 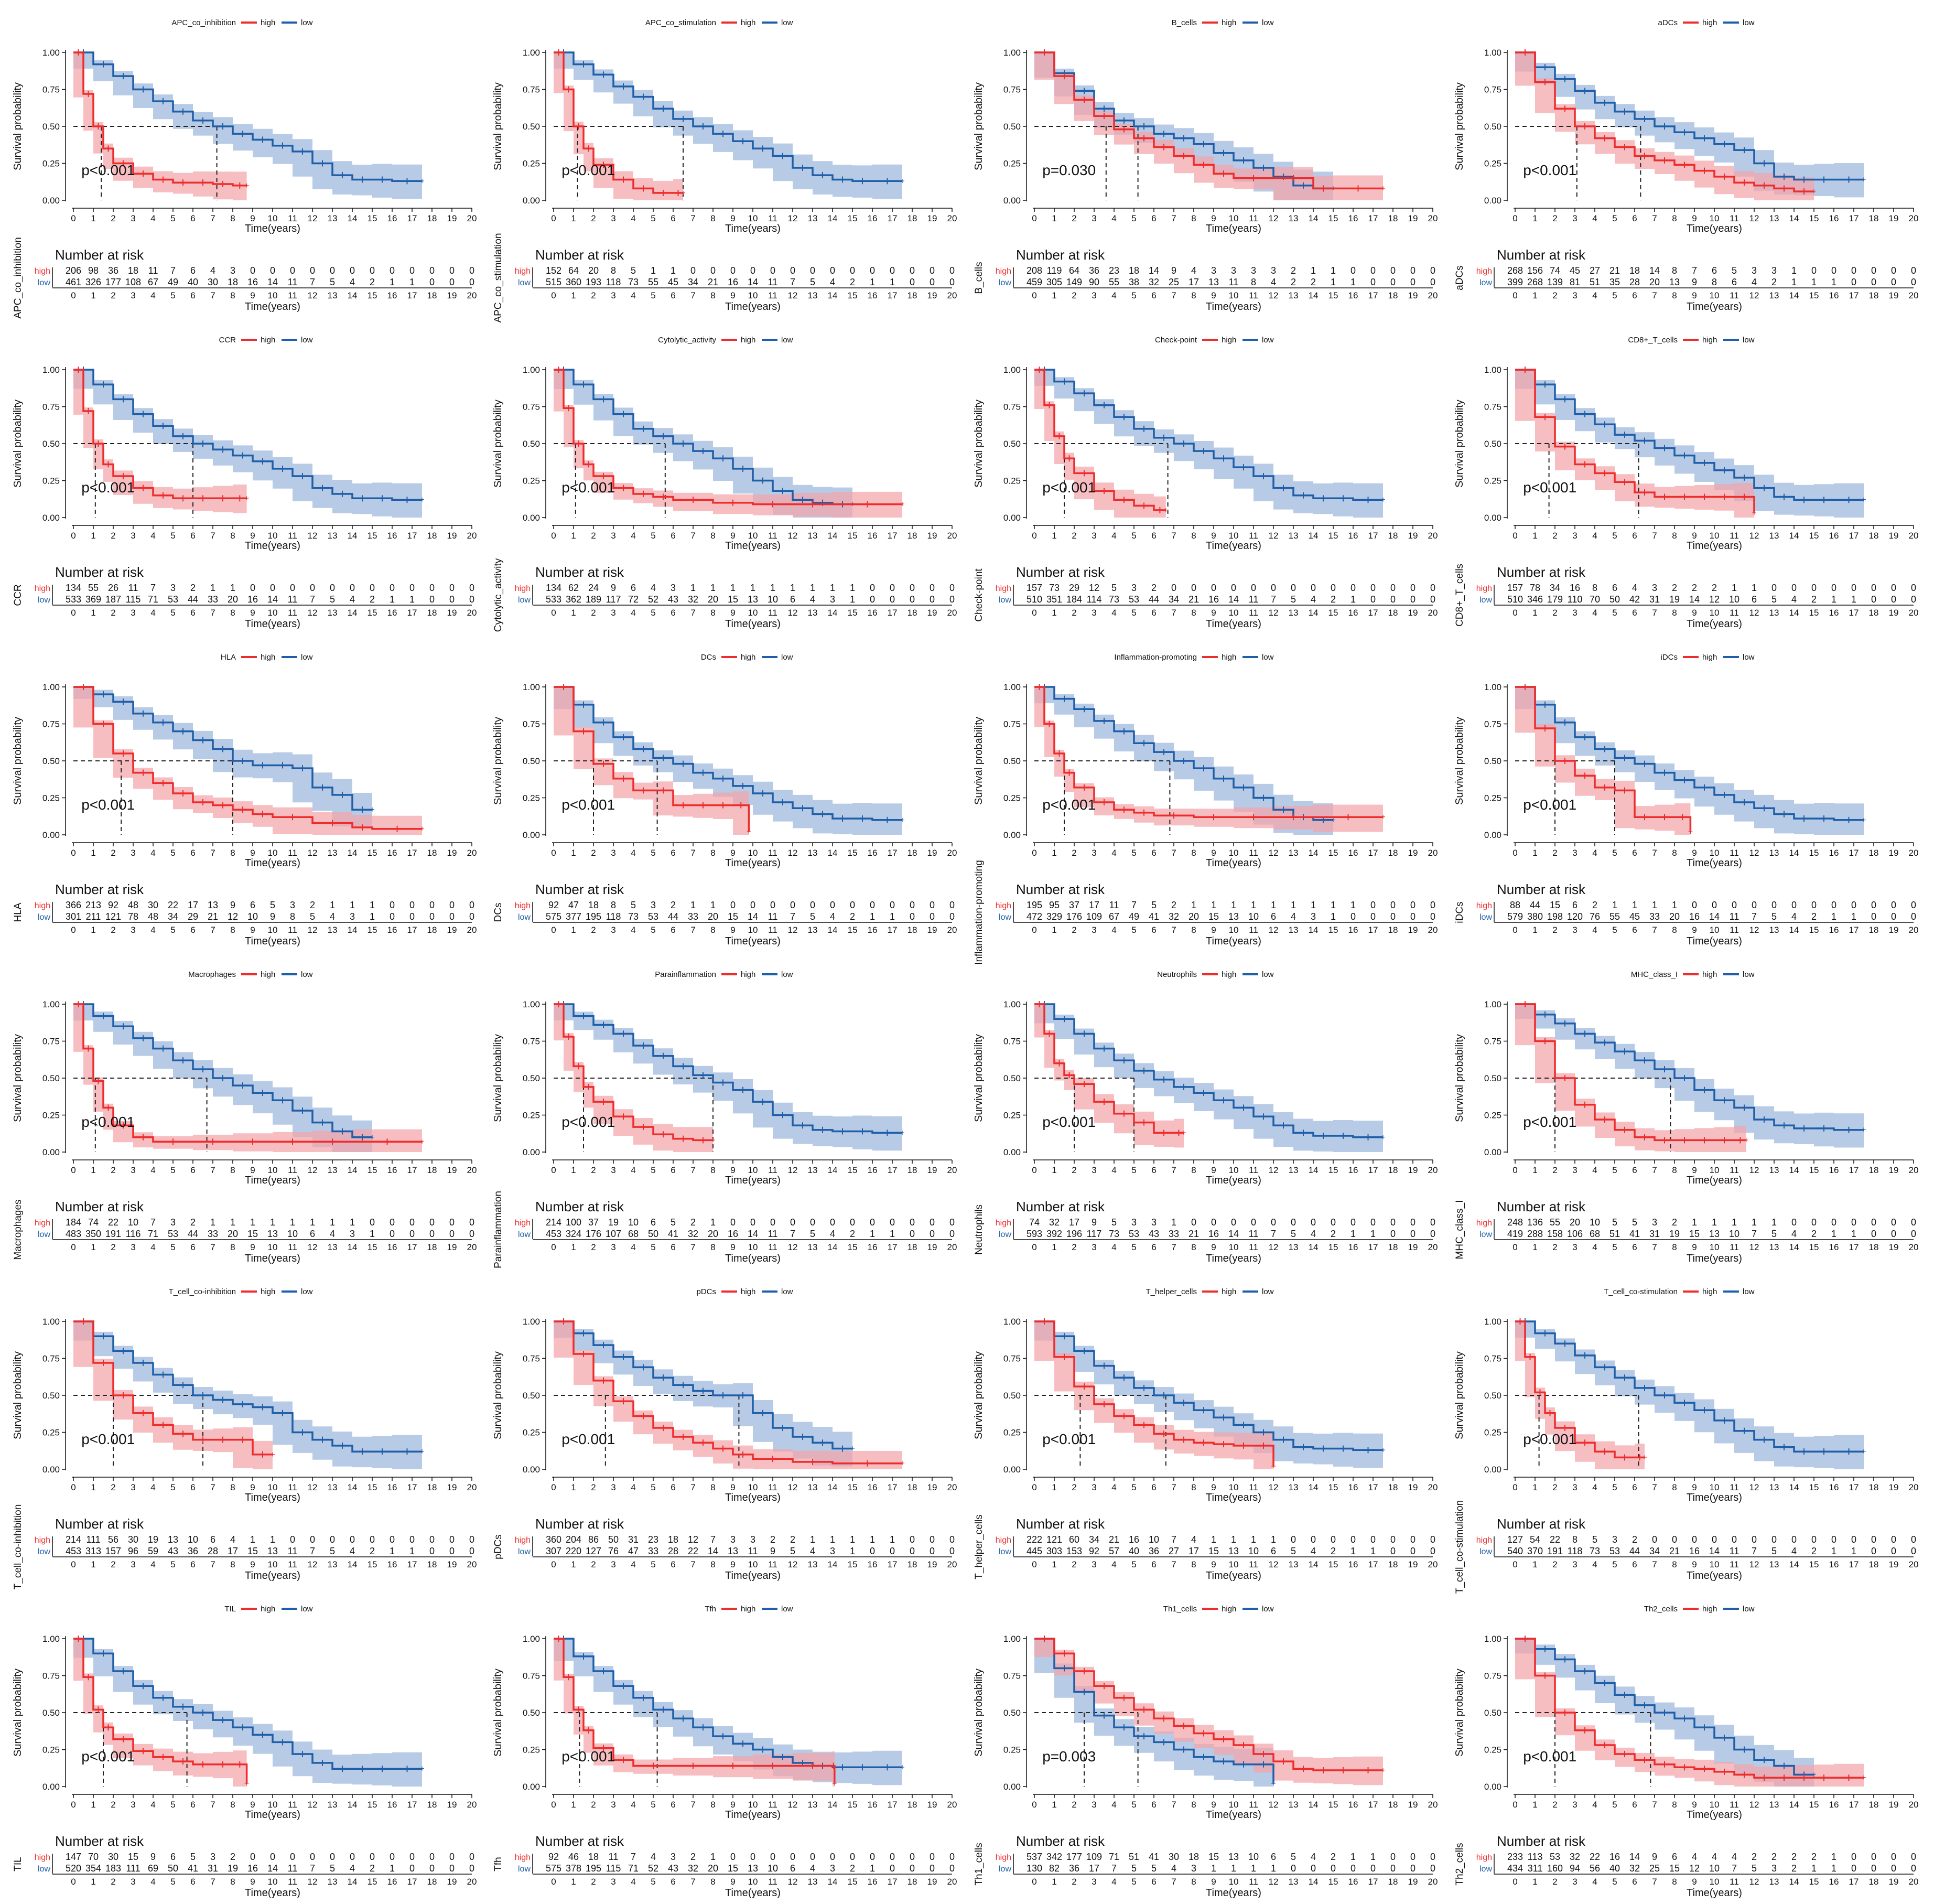 I want to click on x-tick-label: 15, so click(x=1814, y=1170).